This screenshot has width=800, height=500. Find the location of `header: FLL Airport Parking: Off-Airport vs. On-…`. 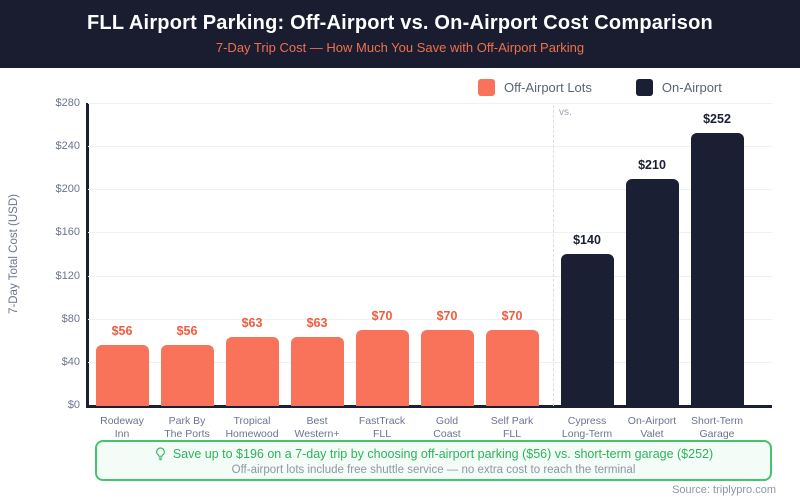

header: FLL Airport Parking: Off-Airport vs. On-… is located at coordinates (400, 34).